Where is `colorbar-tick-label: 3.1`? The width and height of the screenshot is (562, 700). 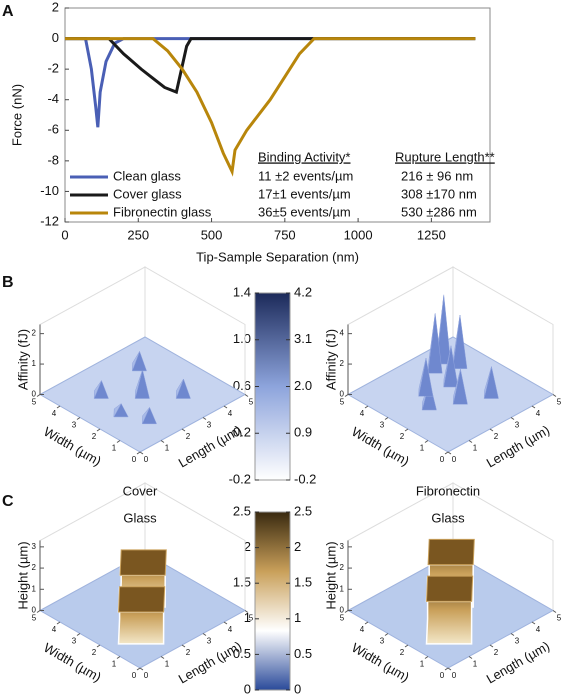
colorbar-tick-label: 3.1 is located at coordinates (303, 338).